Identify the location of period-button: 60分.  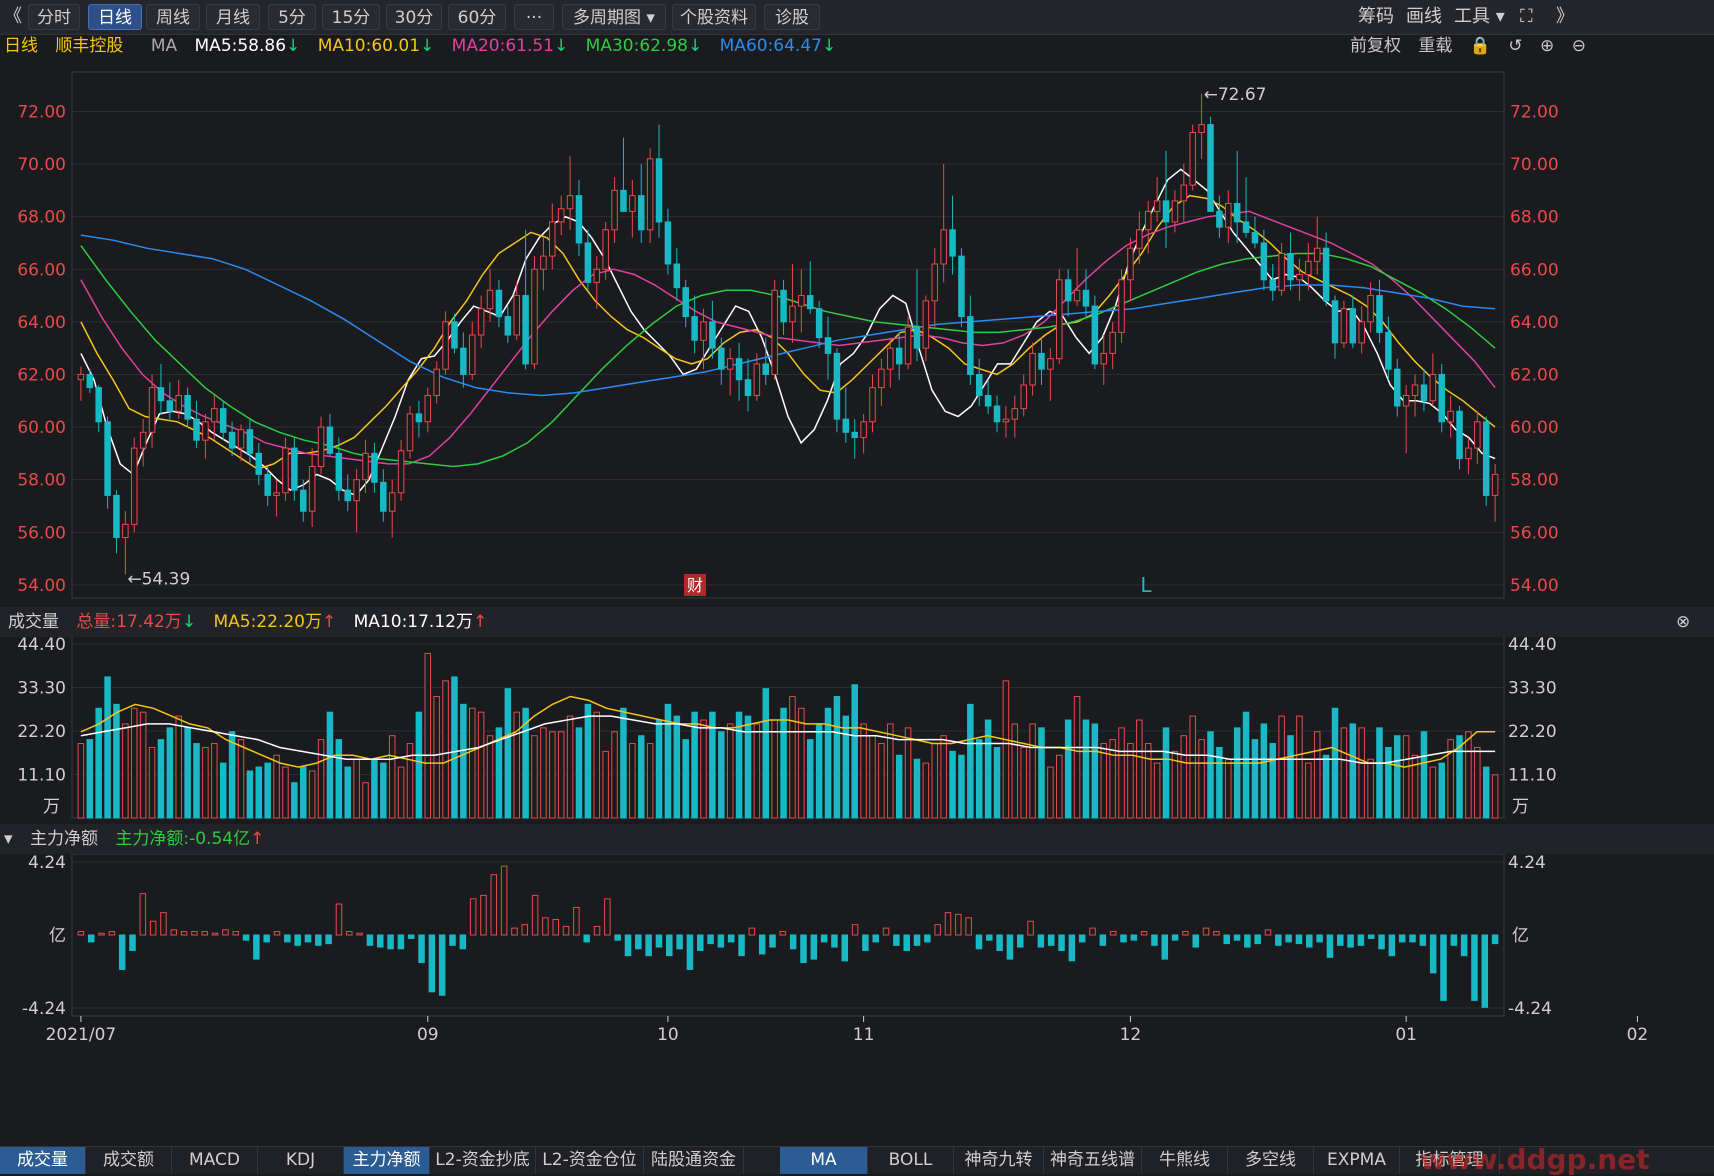
(477, 17).